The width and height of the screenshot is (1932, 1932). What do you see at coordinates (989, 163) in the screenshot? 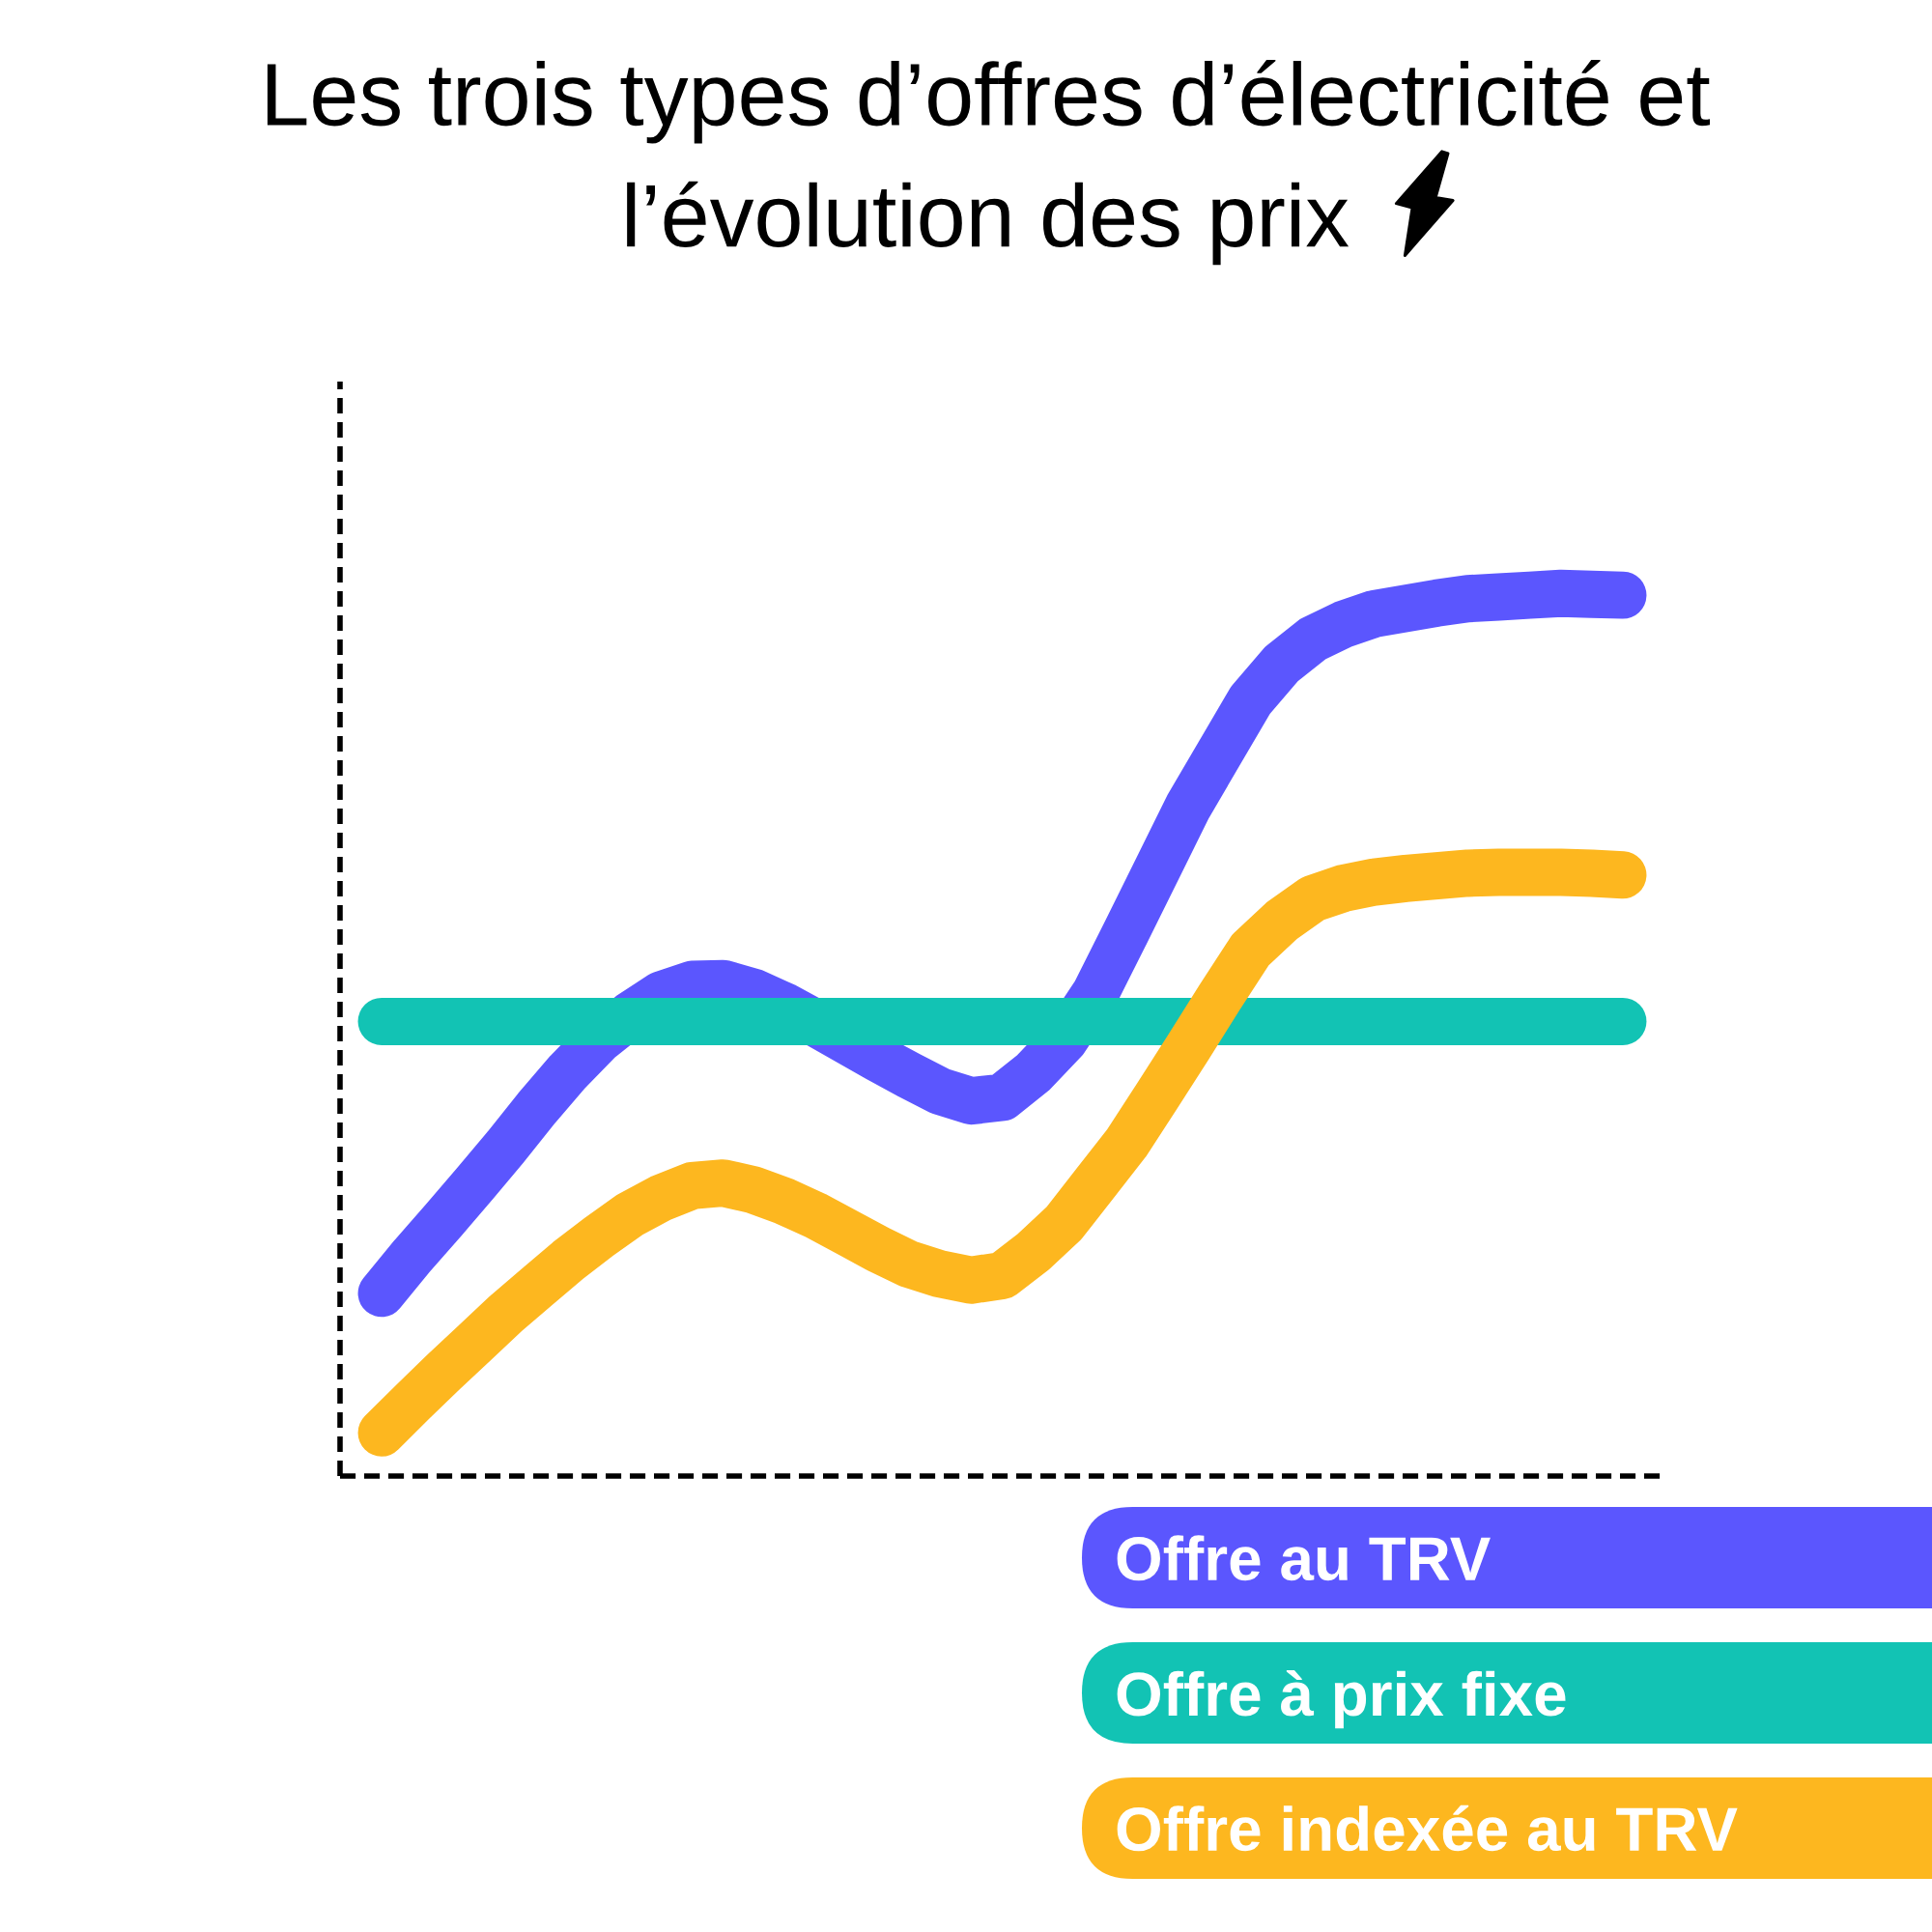
I see `chart-title: Les trois types d’offres d’électricité et l’évolution des prix` at bounding box center [989, 163].